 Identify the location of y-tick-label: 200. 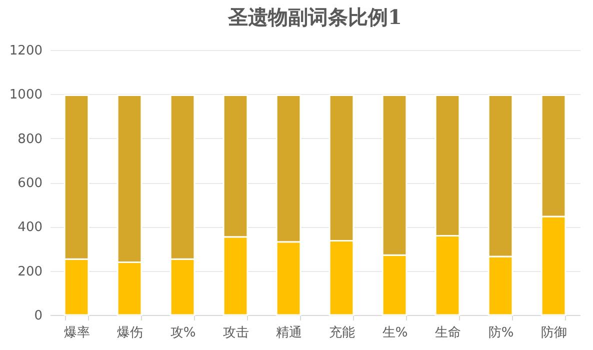
(30, 272).